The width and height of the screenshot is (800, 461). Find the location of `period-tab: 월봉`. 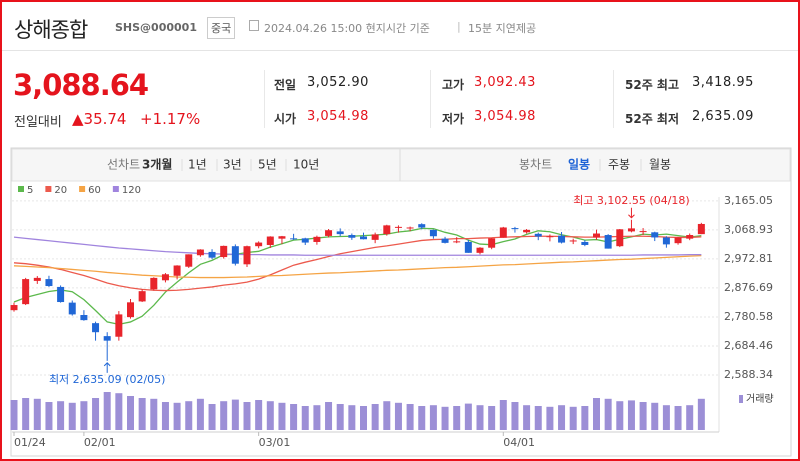

period-tab: 월봉 is located at coordinates (660, 165).